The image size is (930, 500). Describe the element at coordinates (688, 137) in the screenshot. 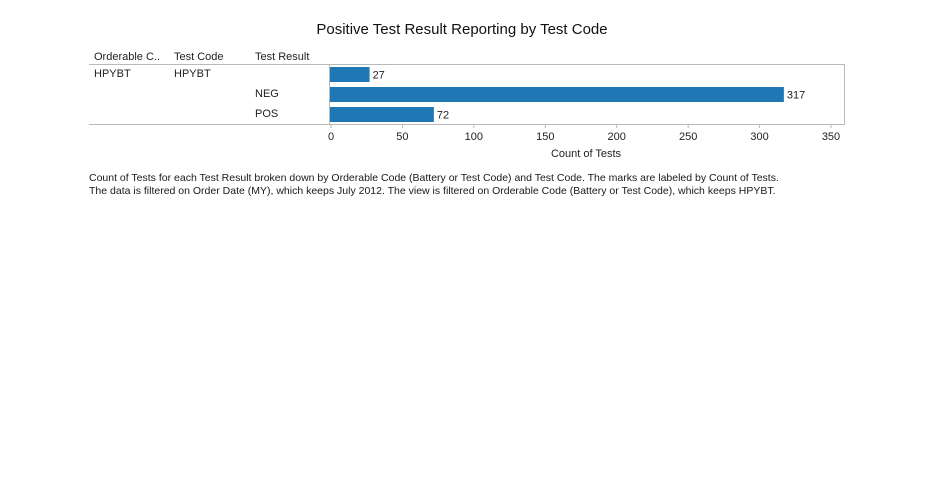

I see `x-tick-label: 250` at that location.